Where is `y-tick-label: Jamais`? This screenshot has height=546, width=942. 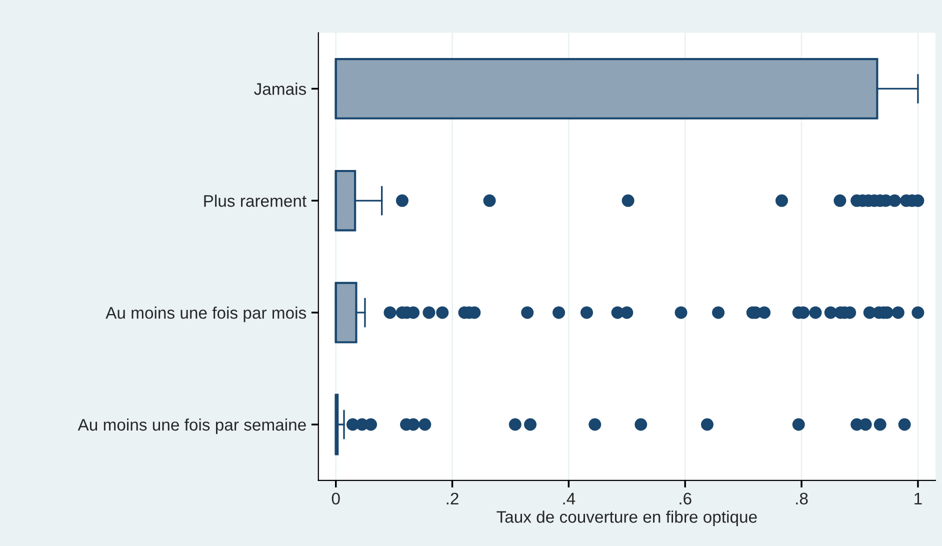 y-tick-label: Jamais is located at coordinates (280, 88).